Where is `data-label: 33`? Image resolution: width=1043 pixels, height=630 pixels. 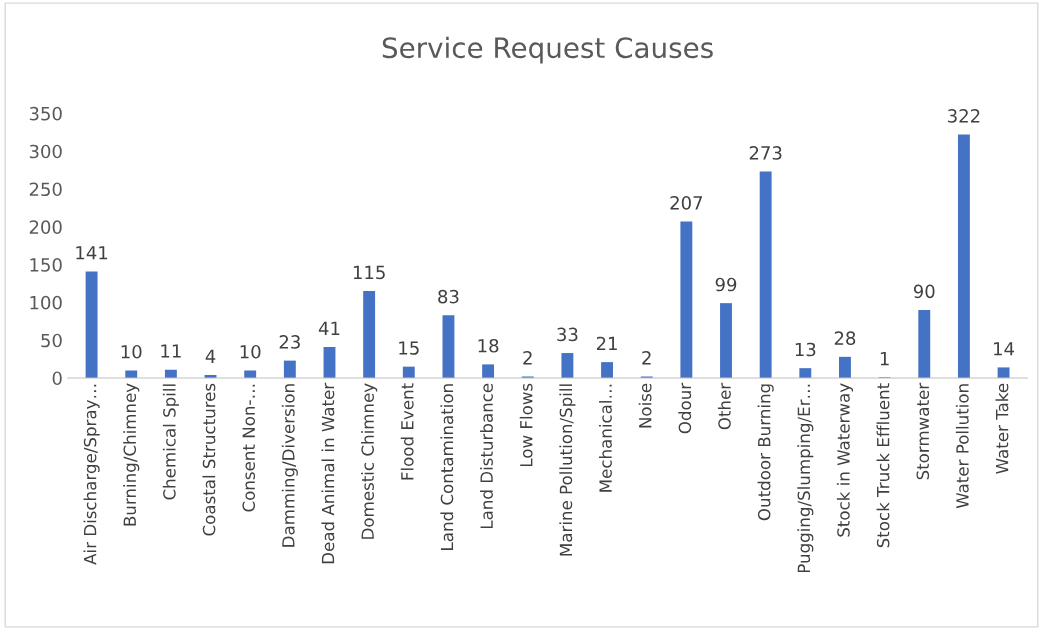 data-label: 33 is located at coordinates (567, 334).